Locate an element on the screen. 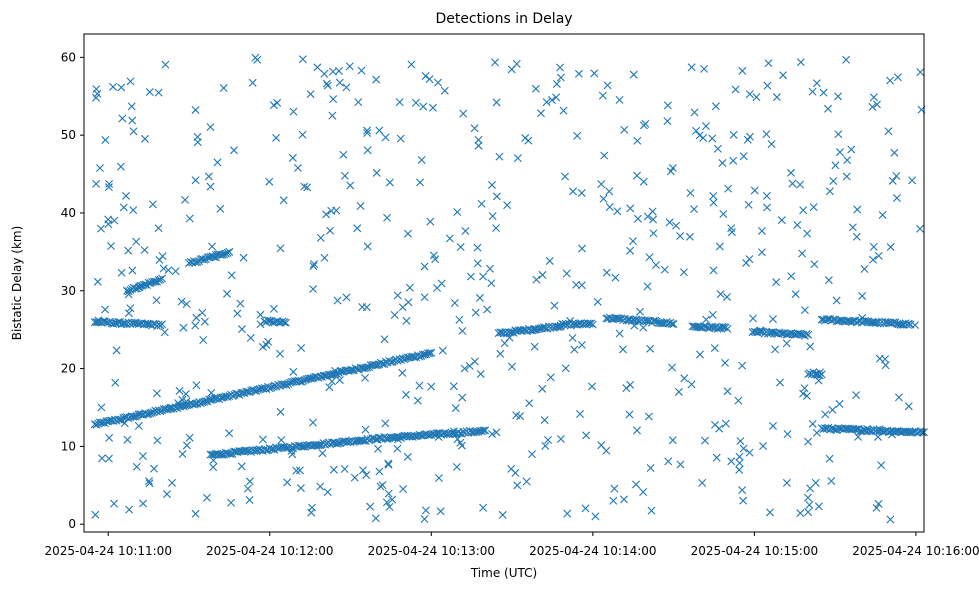 Image resolution: width=979 pixels, height=590 pixels. y-axis: 0 10 20 30 40 50 60 is located at coordinates (72, 290).